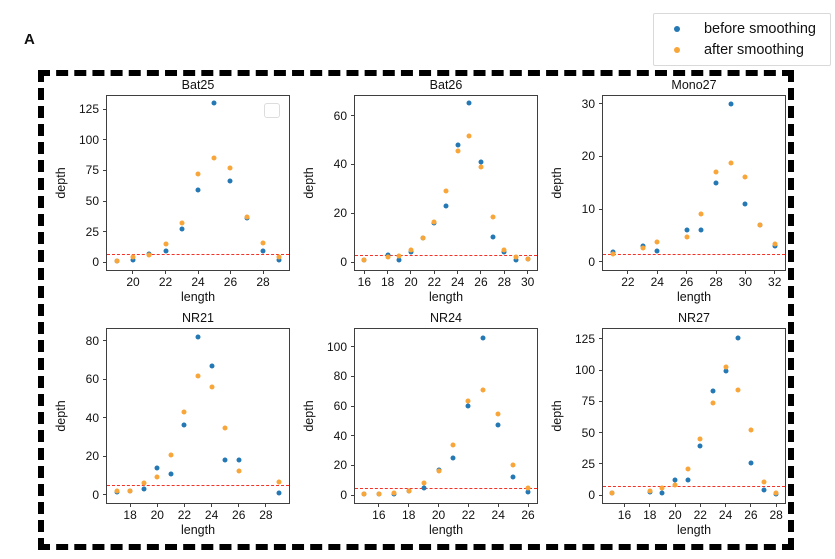 The height and width of the screenshot is (559, 835). Describe the element at coordinates (753, 49) in the screenshot. I see `legend-label-after: after smoothing` at that location.